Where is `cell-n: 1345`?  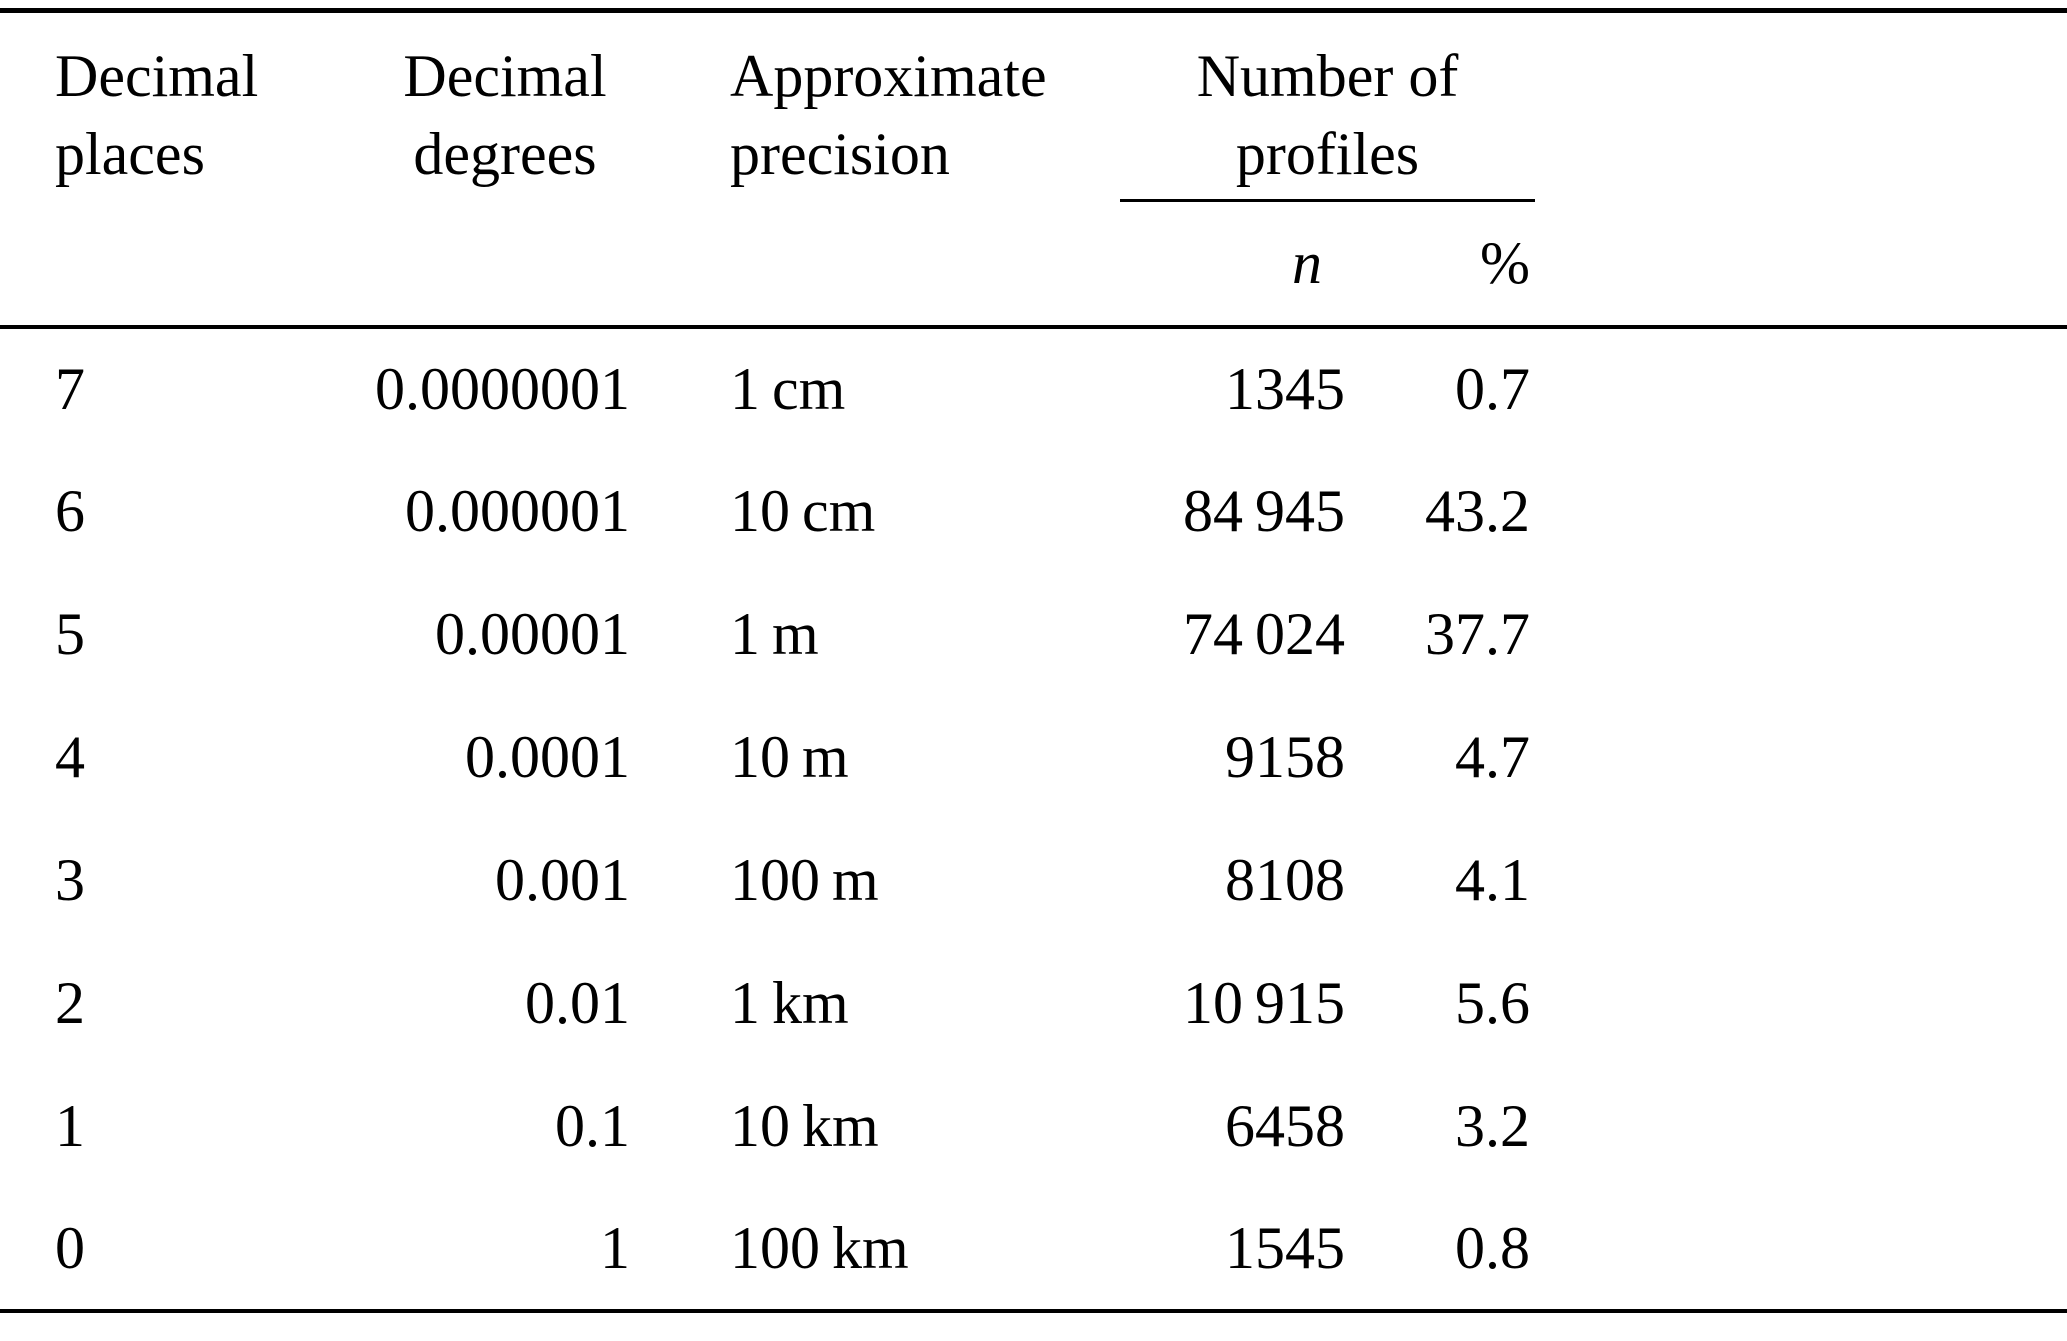
cell-n: 1345 is located at coordinates (1285, 388).